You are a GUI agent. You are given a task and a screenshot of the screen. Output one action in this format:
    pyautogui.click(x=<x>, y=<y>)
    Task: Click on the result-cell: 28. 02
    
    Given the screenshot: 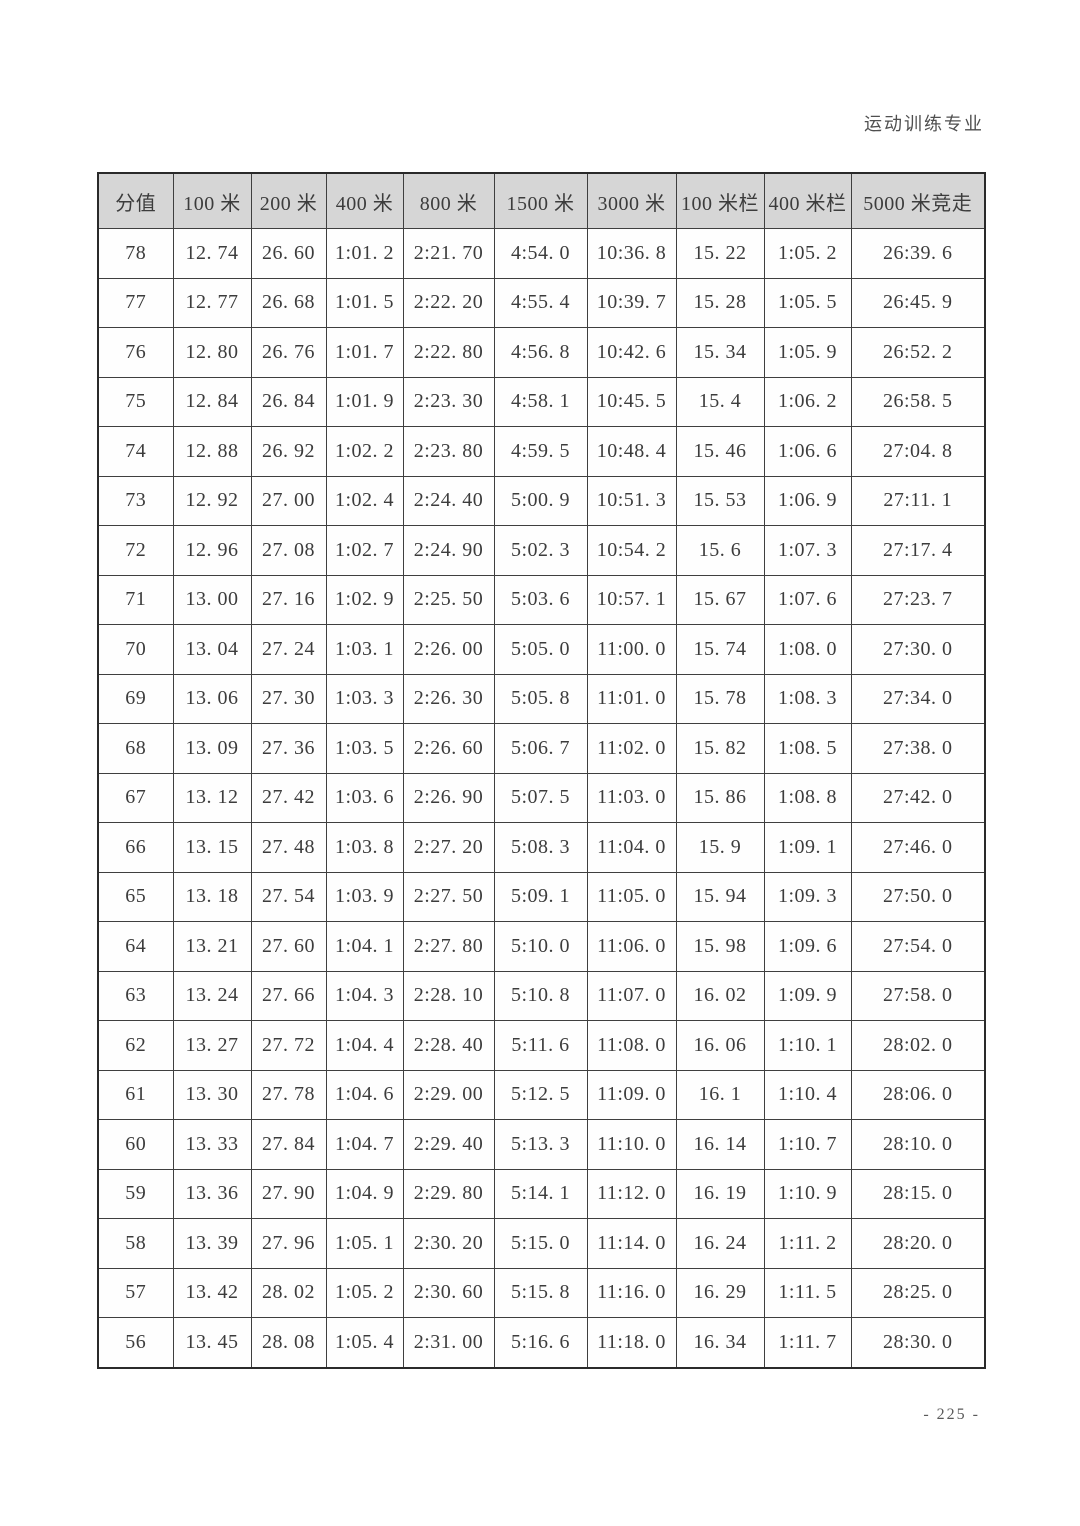 What is the action you would take?
    pyautogui.click(x=288, y=1292)
    